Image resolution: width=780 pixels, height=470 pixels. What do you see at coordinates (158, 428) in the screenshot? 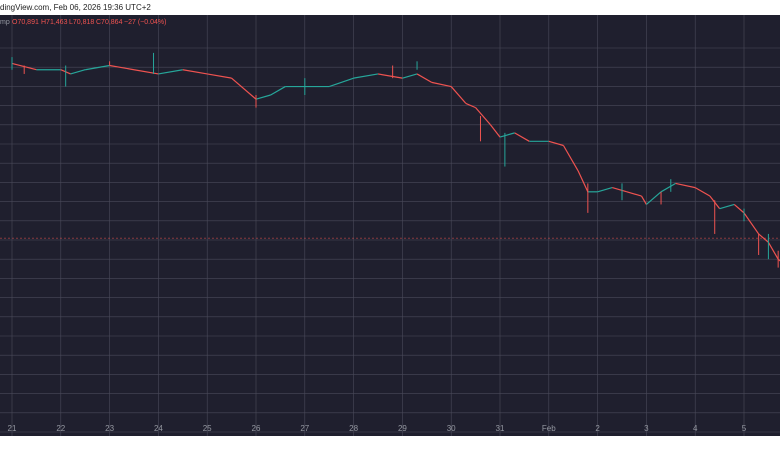
I see `x-tick-label: 24` at bounding box center [158, 428].